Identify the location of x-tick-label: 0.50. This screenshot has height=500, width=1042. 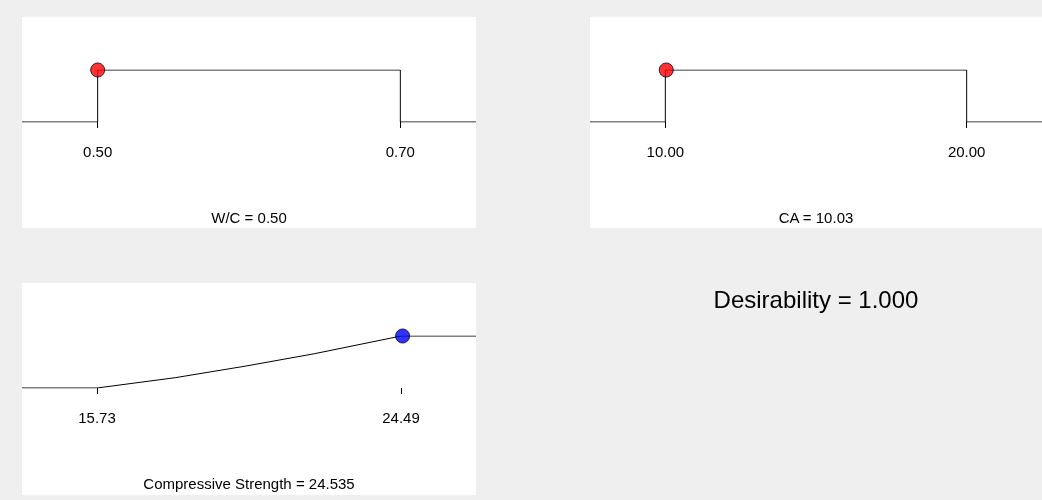
(98, 151).